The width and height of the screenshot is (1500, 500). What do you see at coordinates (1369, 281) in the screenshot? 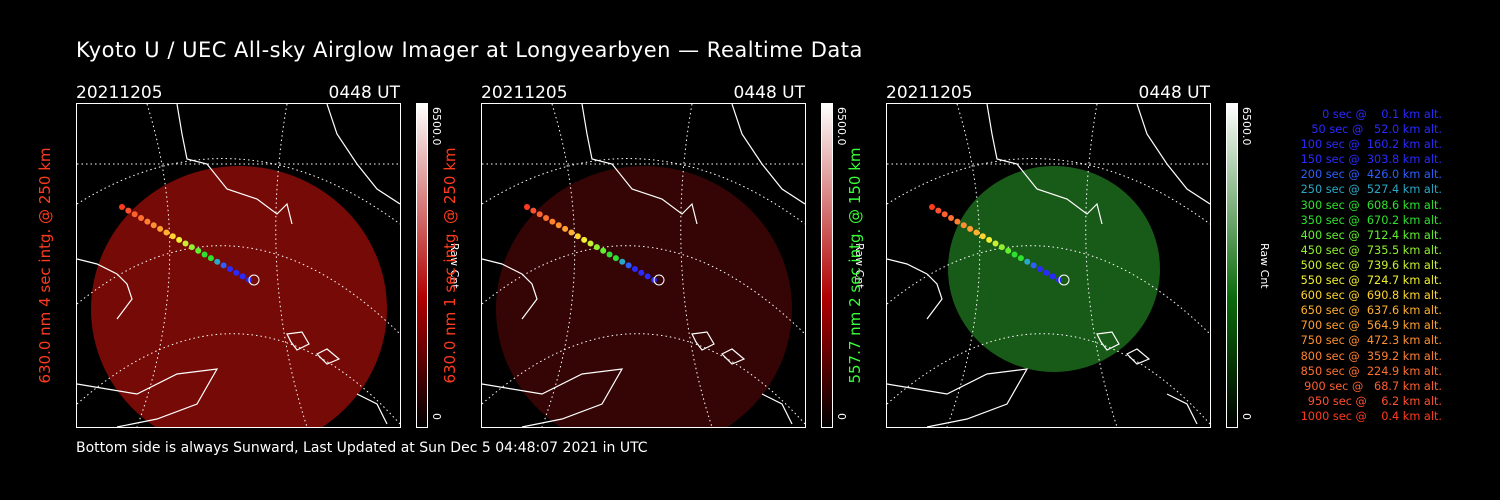
I see `legend-item: 550 sec @ 724.7 km alt.` at bounding box center [1369, 281].